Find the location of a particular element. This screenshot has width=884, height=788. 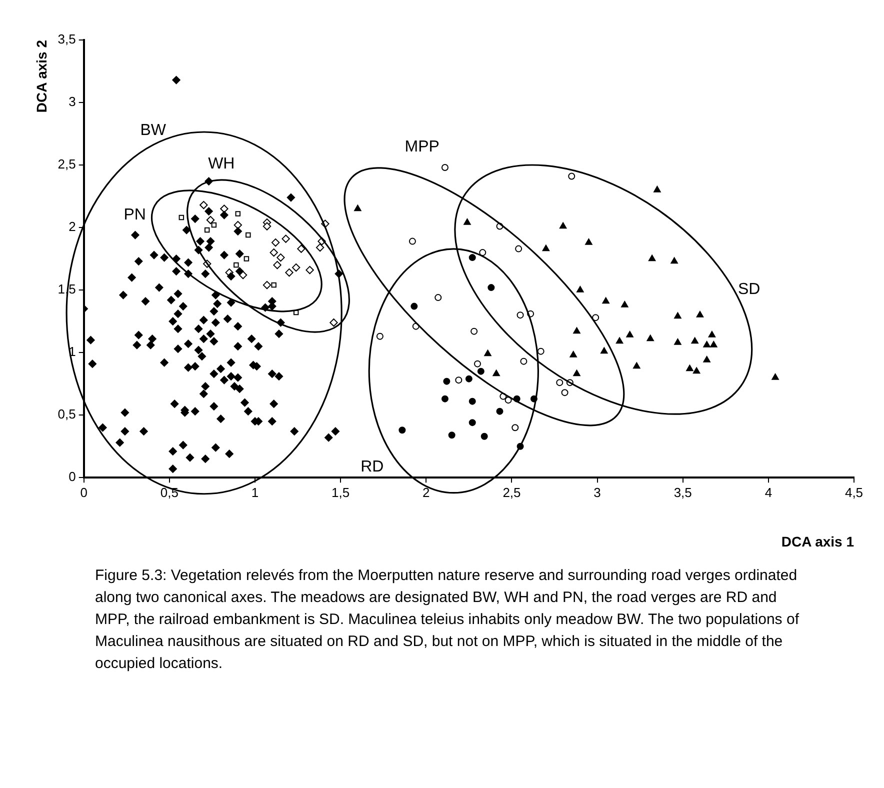

annotation: RD is located at coordinates (372, 467).